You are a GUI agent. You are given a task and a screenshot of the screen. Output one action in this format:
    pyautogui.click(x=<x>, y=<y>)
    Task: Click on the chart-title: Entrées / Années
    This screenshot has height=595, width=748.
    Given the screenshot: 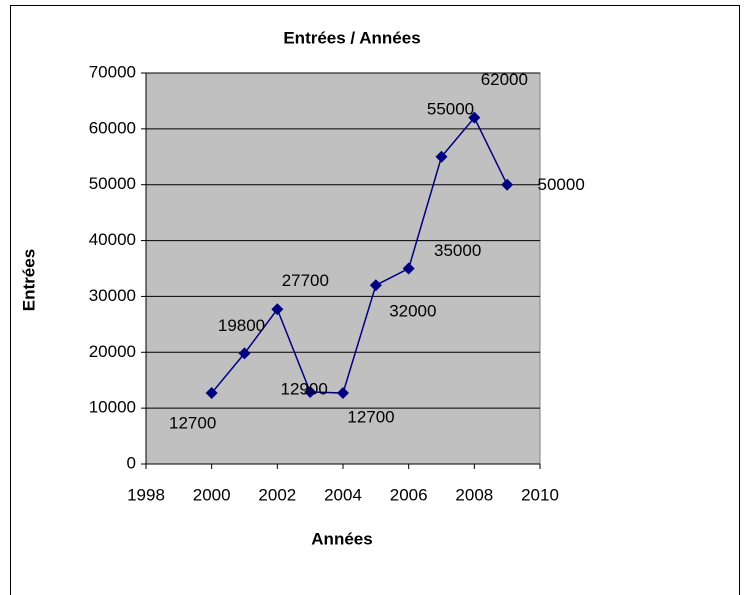 What is the action you would take?
    pyautogui.click(x=351, y=37)
    